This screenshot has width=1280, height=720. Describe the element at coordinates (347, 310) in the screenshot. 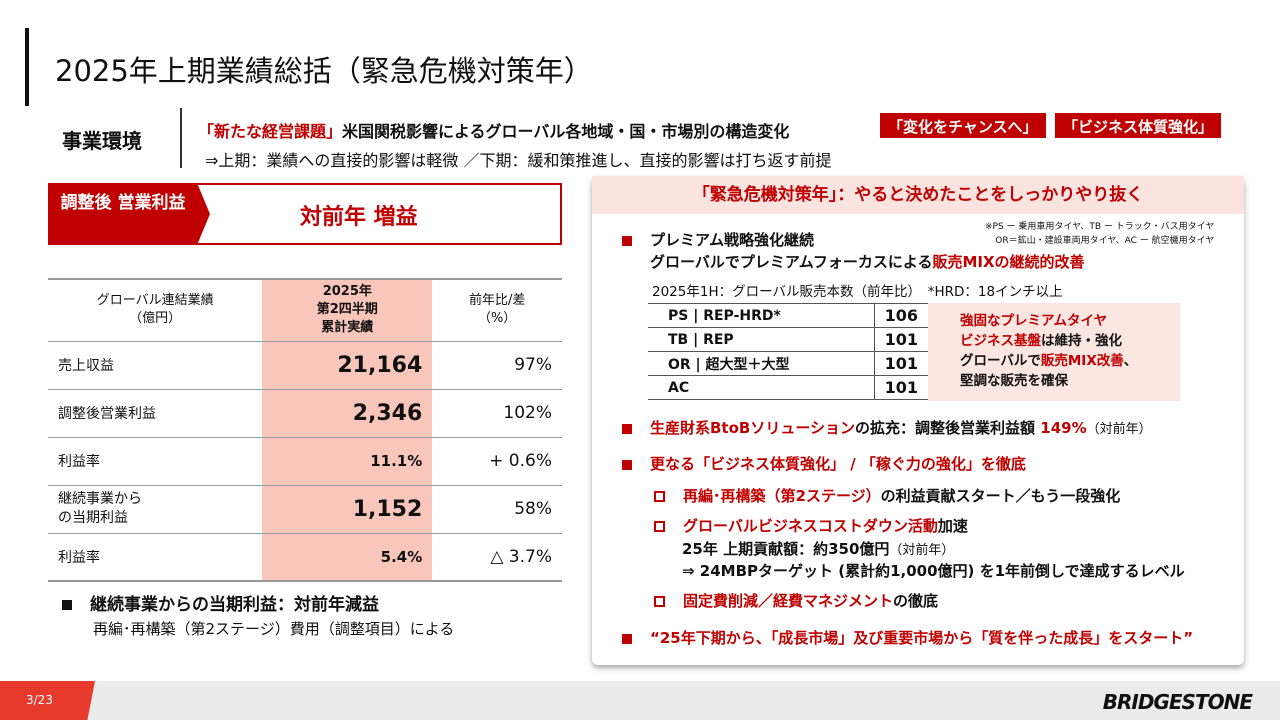

I see `col-header: 2025年 第2四半期 累計実績` at that location.